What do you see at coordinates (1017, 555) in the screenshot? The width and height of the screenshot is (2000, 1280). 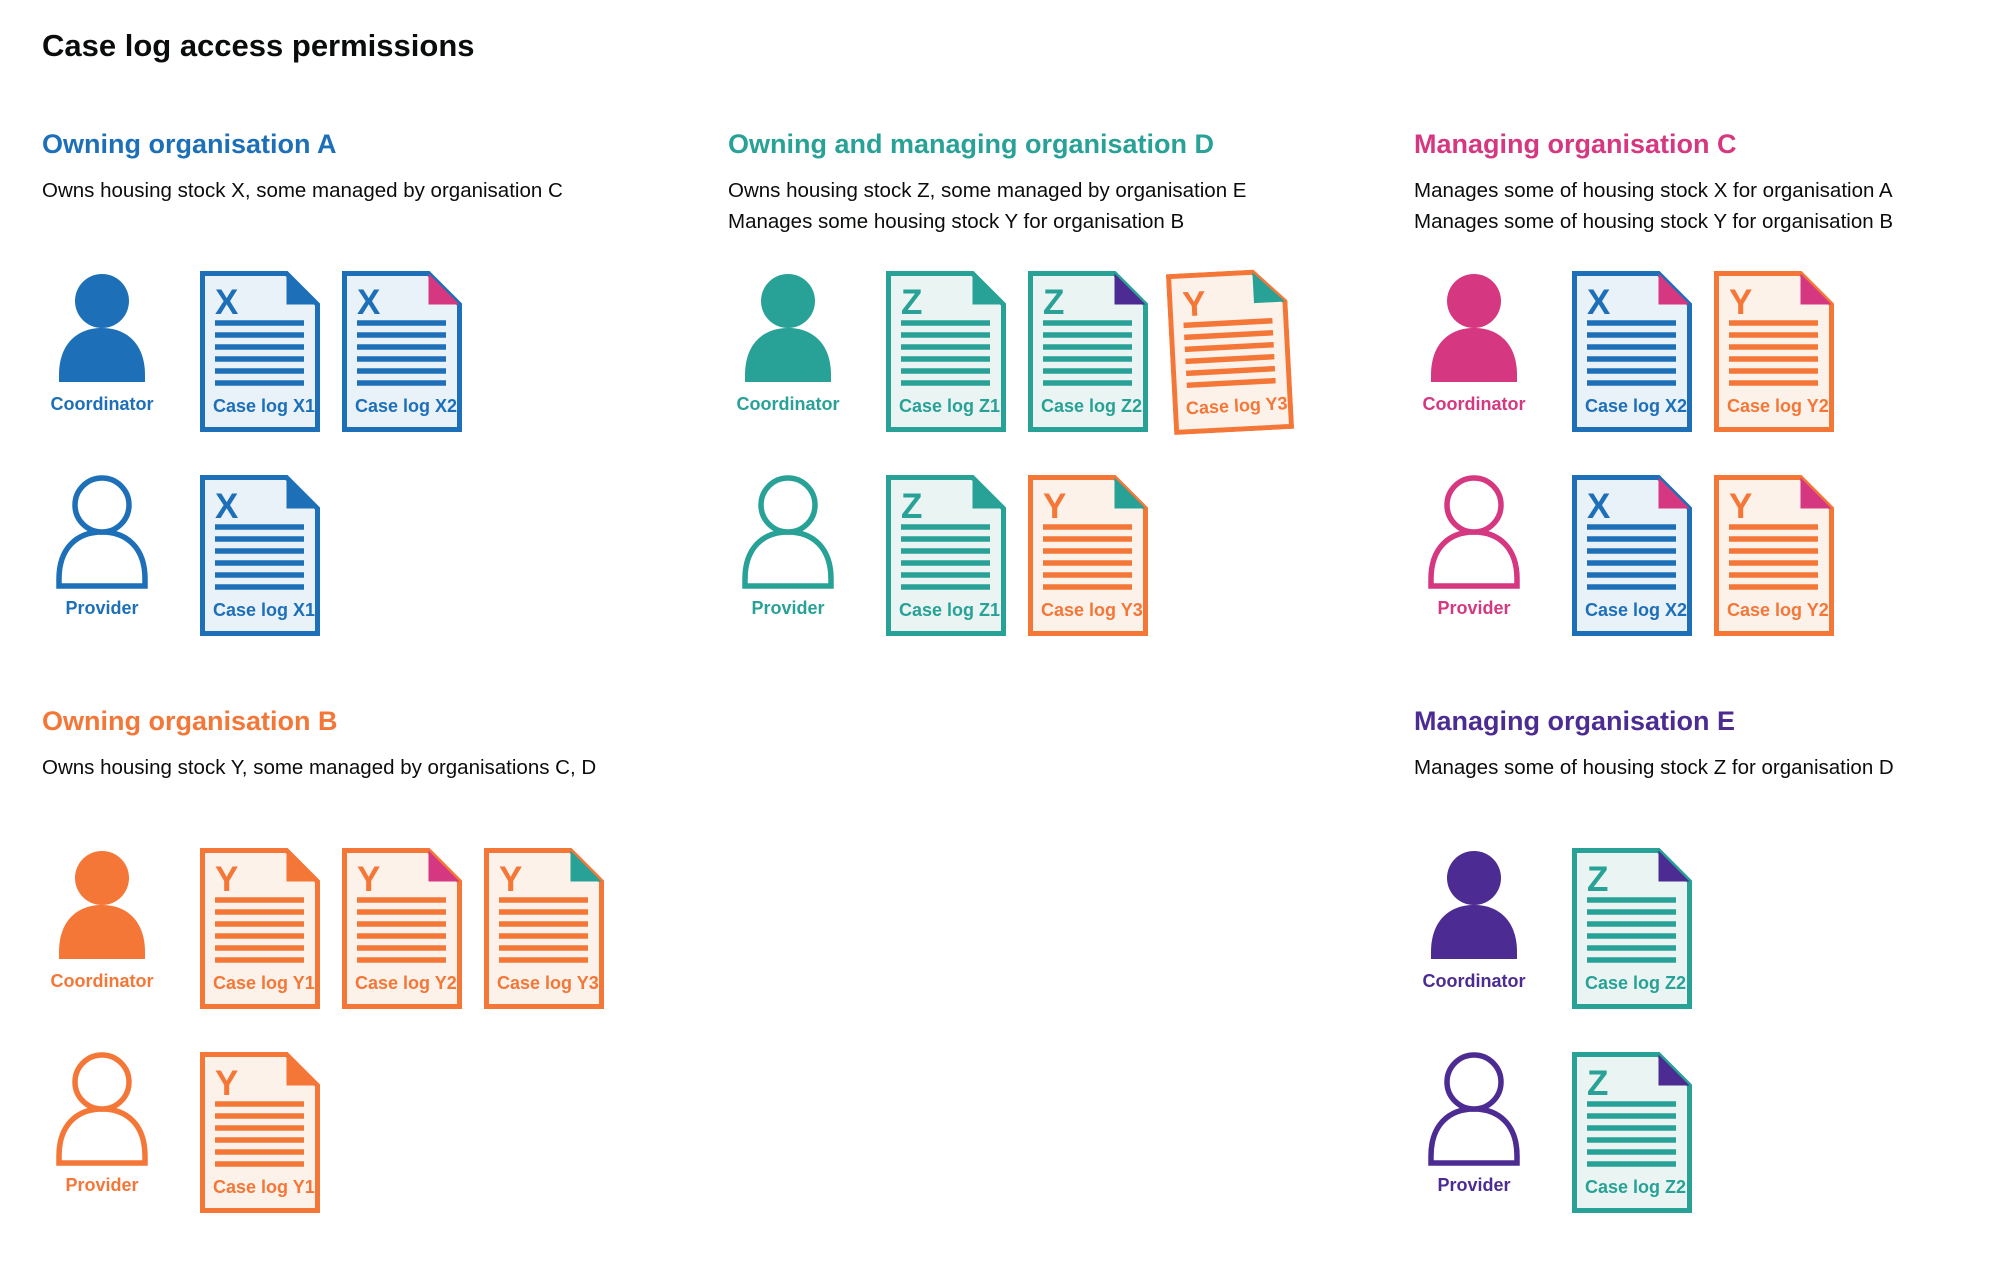 I see `case-log-docs: Z Case log Z1 Y Case log Y3` at bounding box center [1017, 555].